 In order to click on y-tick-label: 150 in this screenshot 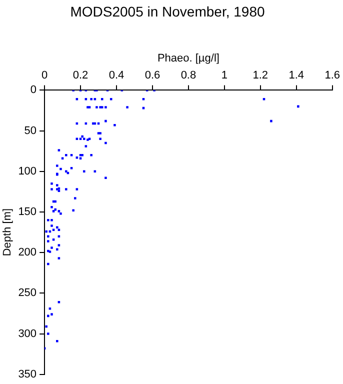, I will do `click(27, 212)`.